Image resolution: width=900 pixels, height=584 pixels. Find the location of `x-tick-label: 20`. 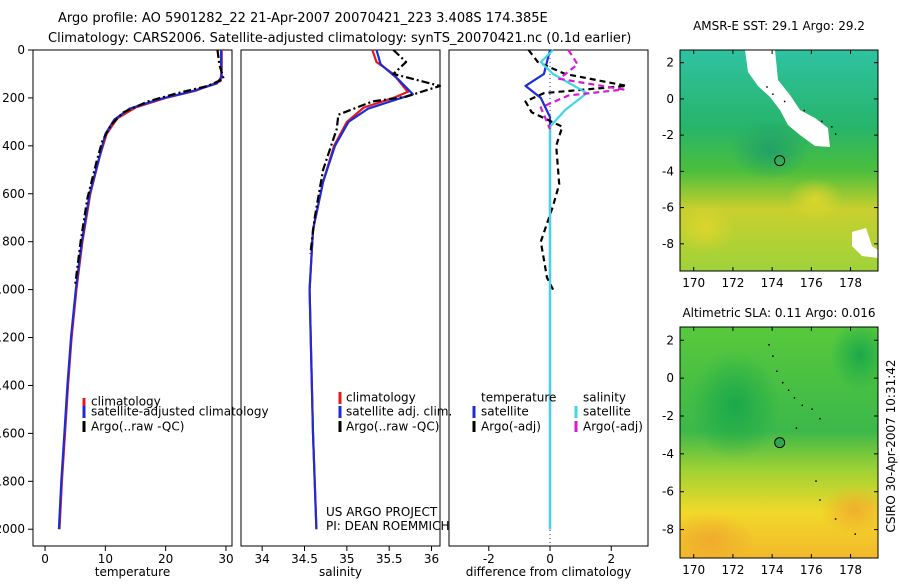

x-tick-label: 20 is located at coordinates (165, 559).